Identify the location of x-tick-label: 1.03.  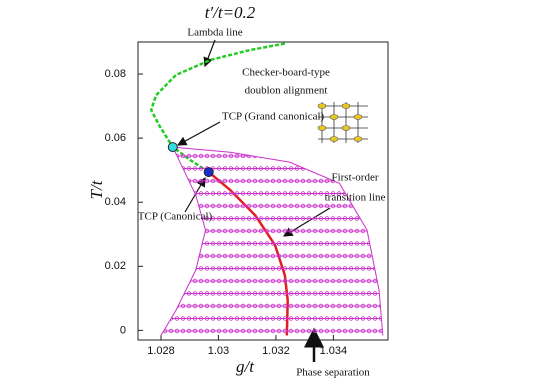
(218, 351).